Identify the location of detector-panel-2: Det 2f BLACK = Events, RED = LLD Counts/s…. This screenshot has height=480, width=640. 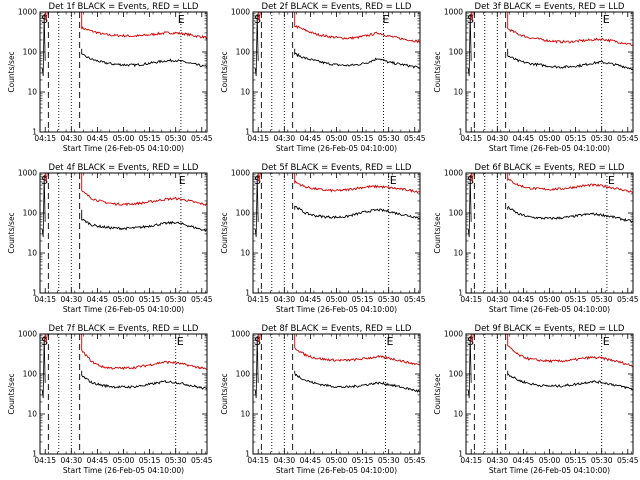
(323, 77).